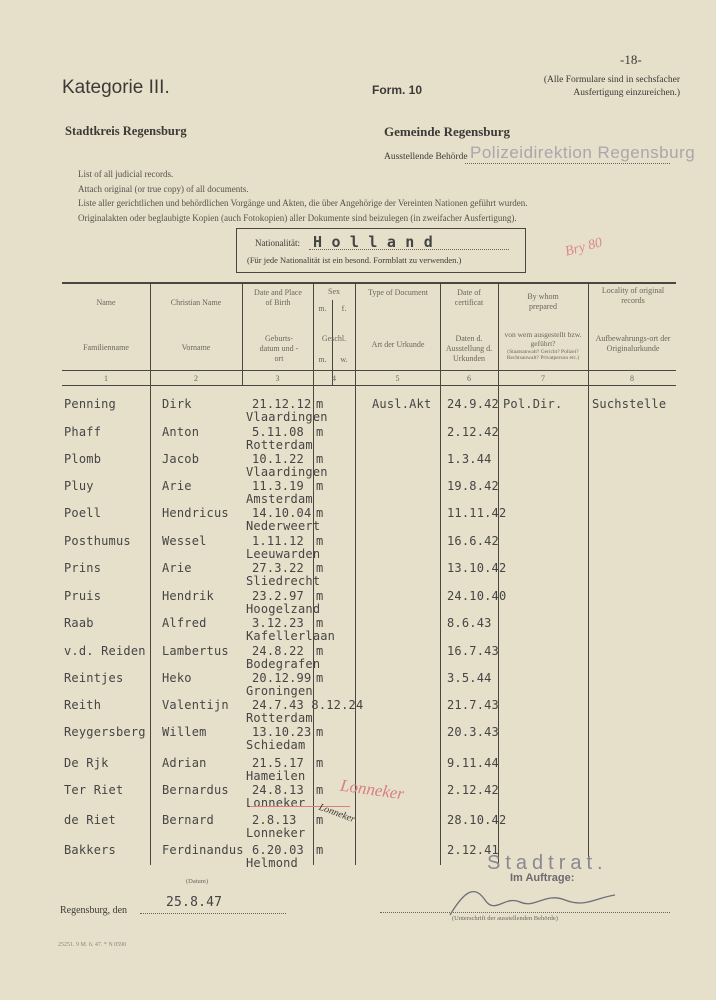 The height and width of the screenshot is (1000, 716). I want to click on cell-place: Leeuwarden, so click(283, 554).